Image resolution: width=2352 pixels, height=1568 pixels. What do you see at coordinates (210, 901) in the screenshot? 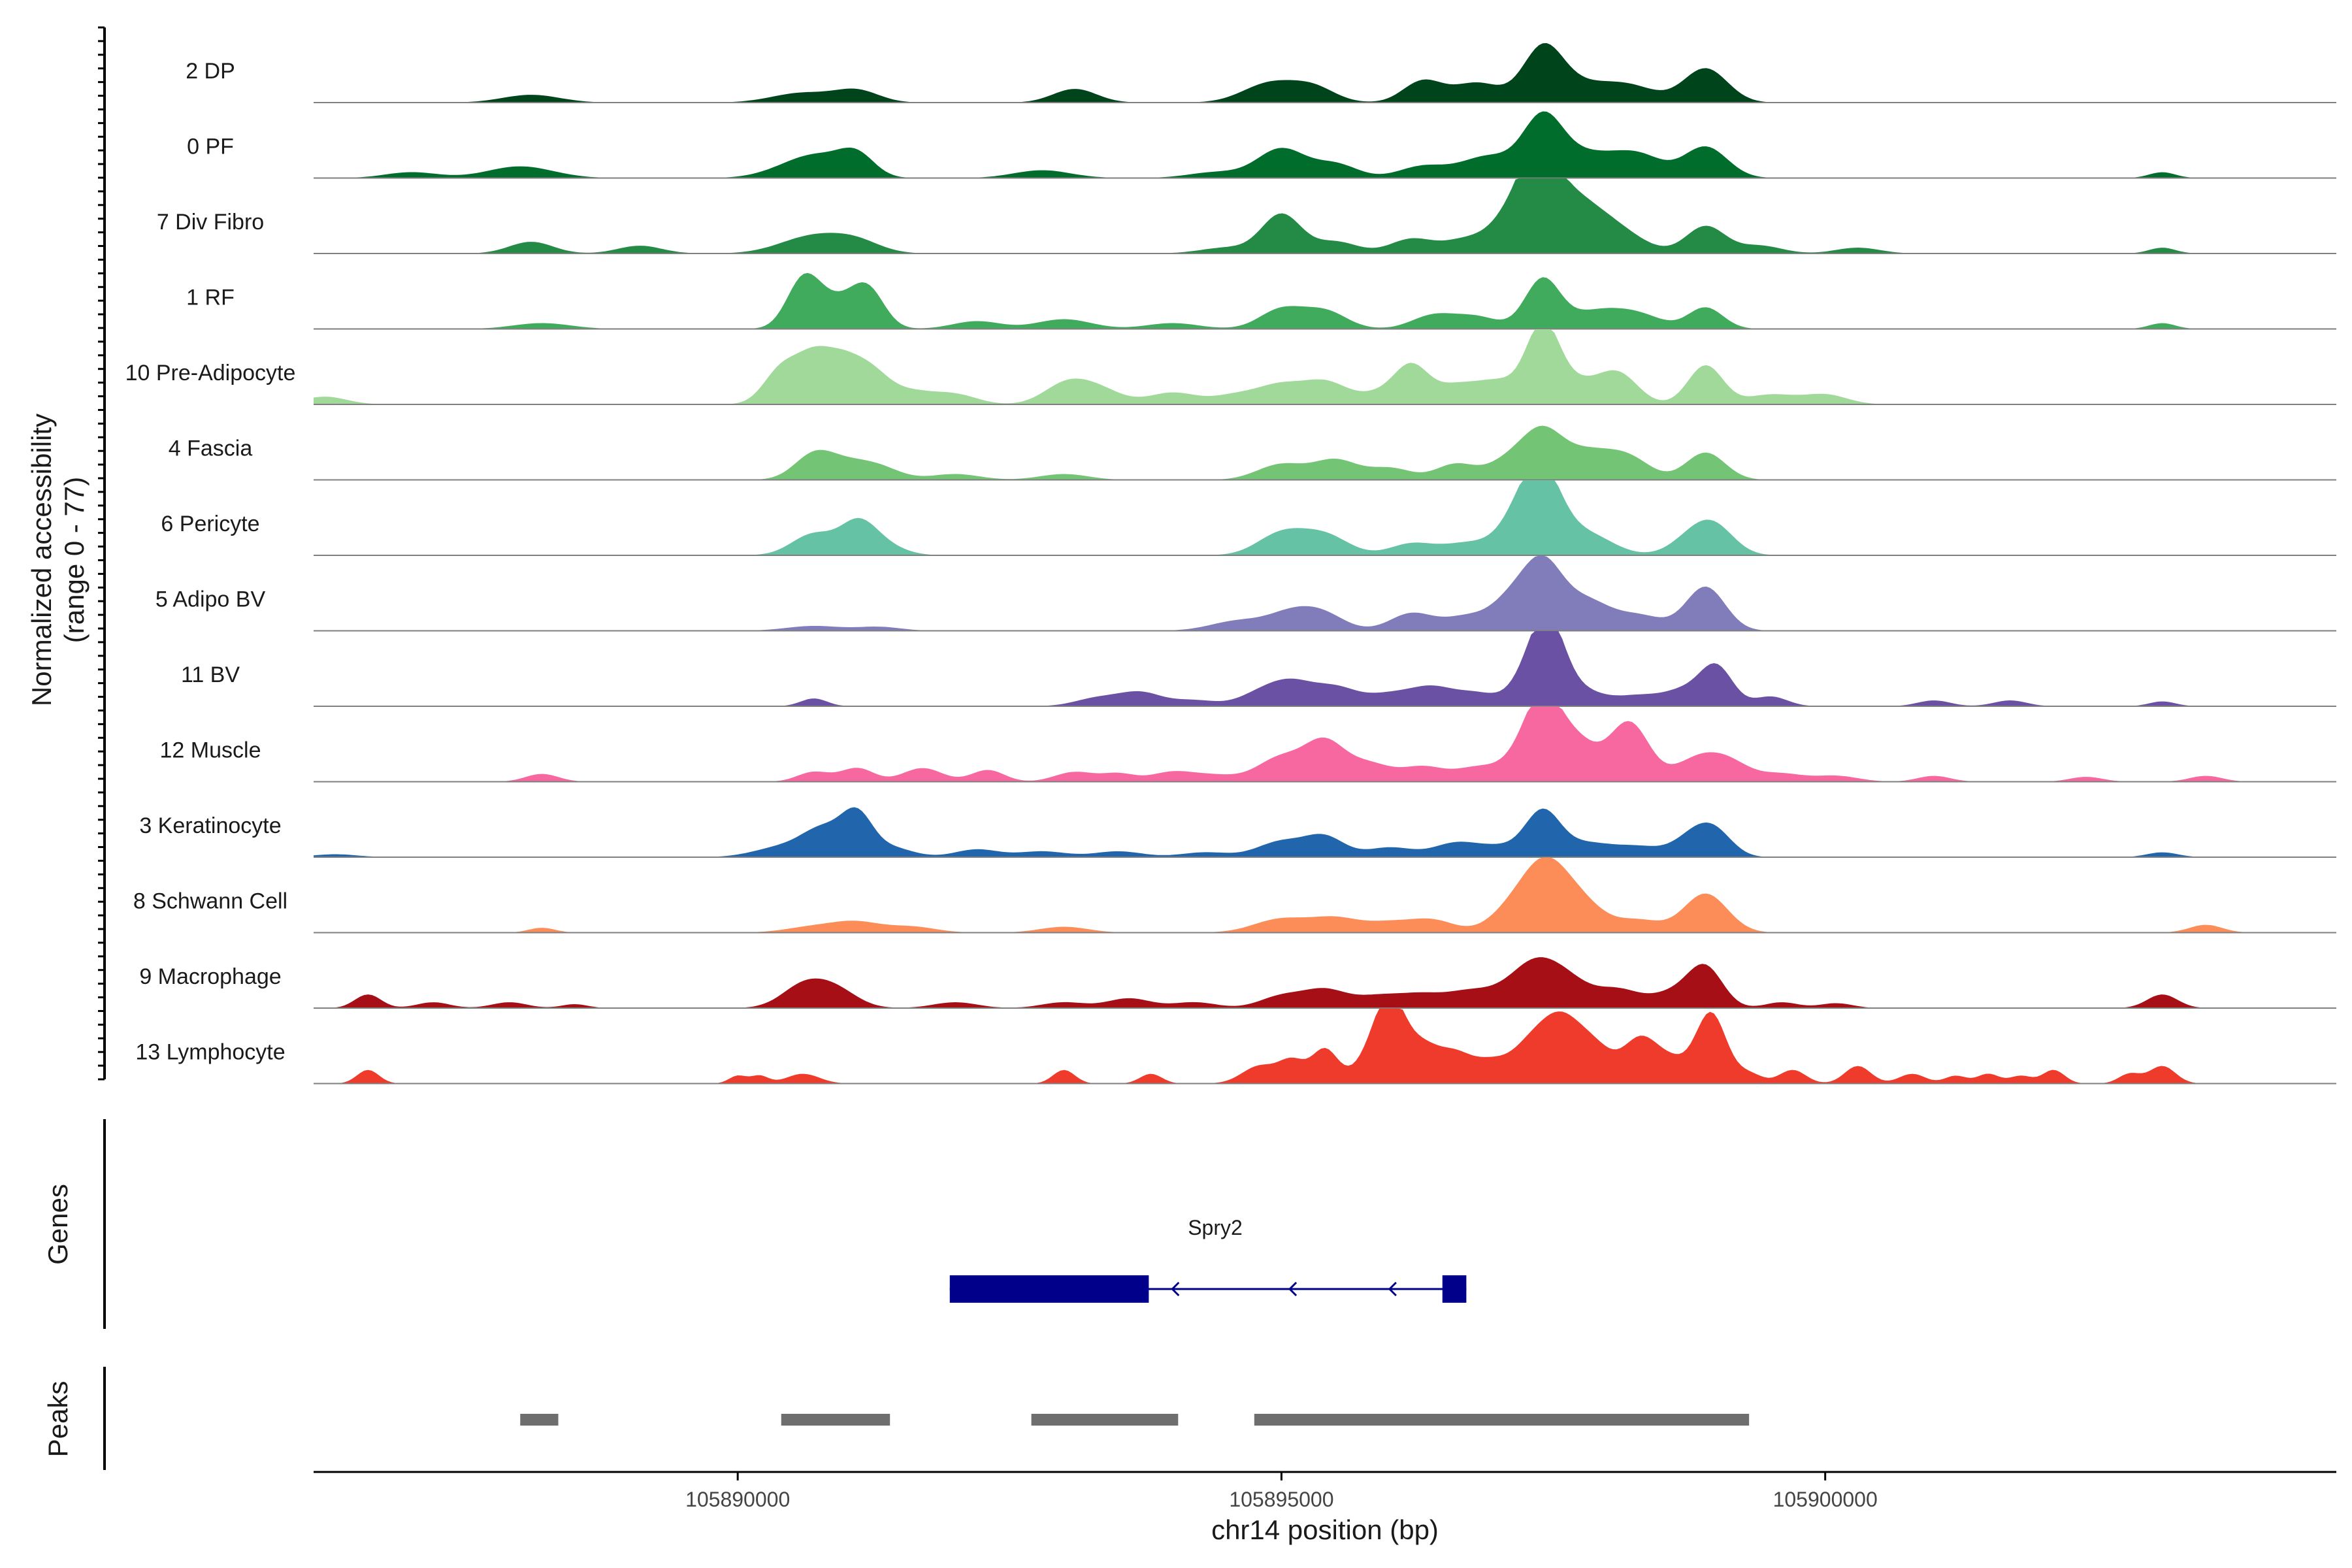
I see `track-label: 8 Schwann Cell` at bounding box center [210, 901].